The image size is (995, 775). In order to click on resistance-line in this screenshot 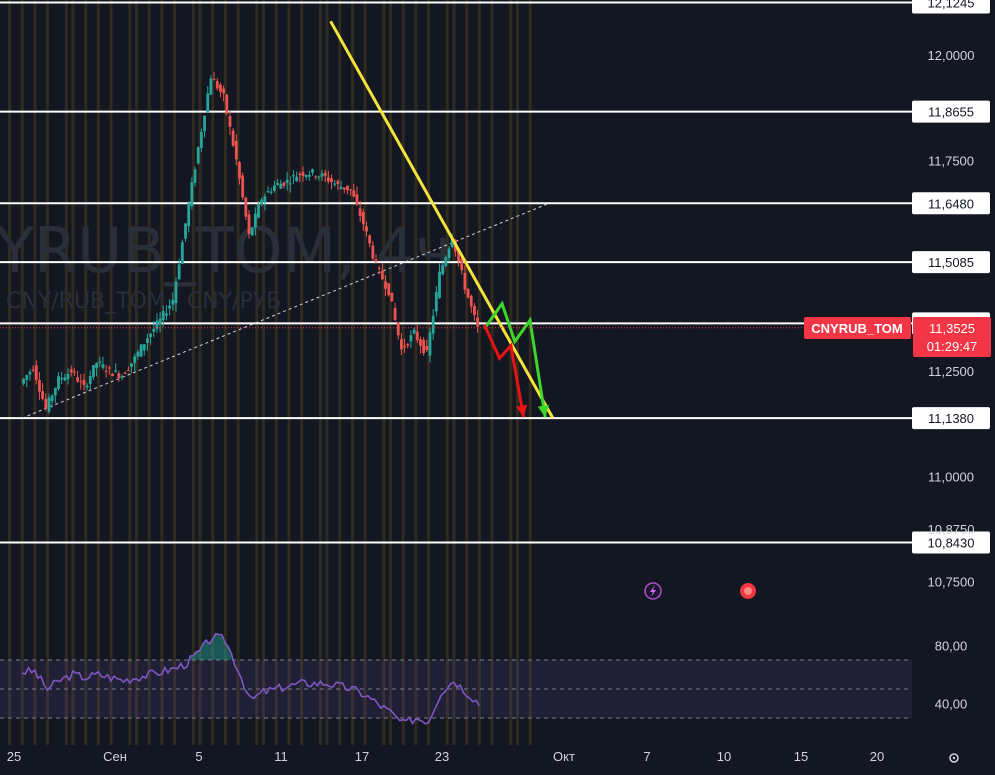, I will do `click(442, 219)`.